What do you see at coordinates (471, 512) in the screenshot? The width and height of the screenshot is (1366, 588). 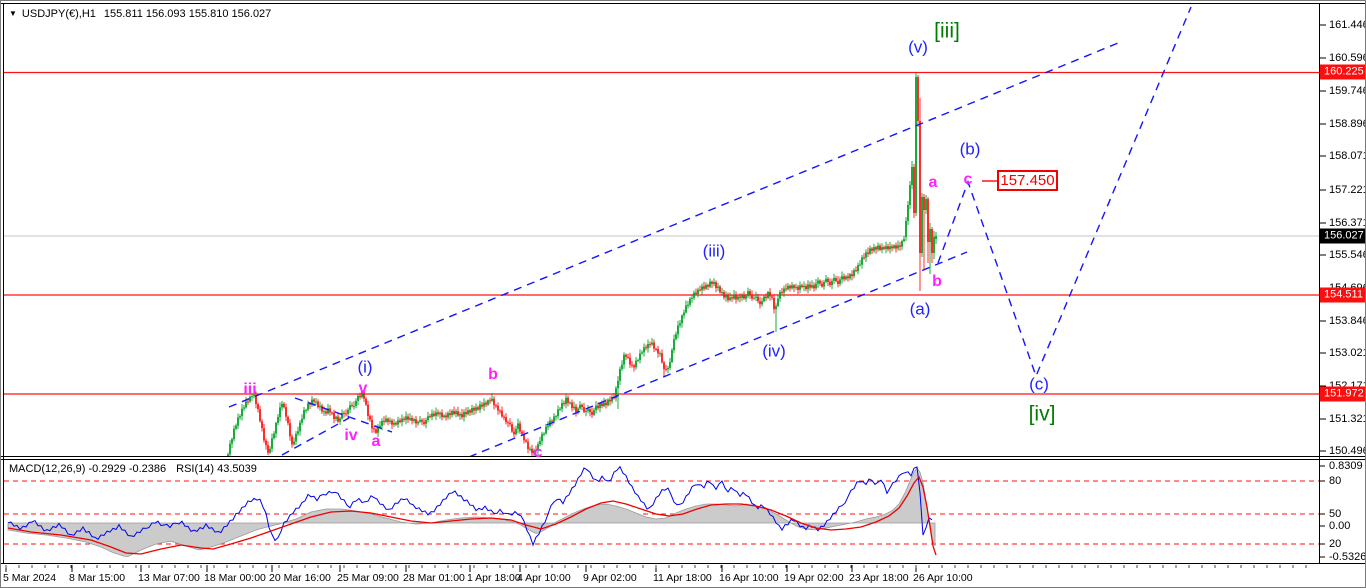 I see `macd-histogram-area` at bounding box center [471, 512].